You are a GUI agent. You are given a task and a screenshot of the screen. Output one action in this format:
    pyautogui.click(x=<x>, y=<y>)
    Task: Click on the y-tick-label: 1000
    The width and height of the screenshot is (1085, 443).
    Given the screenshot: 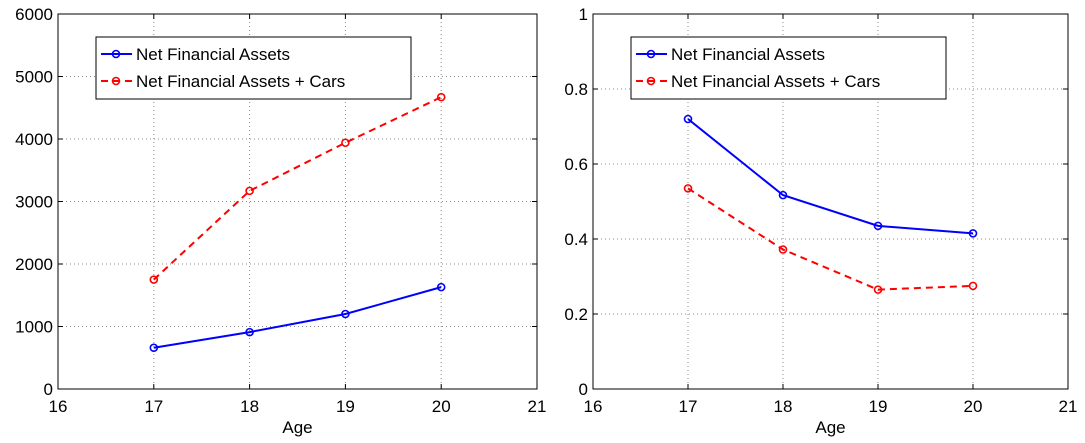 What is the action you would take?
    pyautogui.click(x=34, y=327)
    